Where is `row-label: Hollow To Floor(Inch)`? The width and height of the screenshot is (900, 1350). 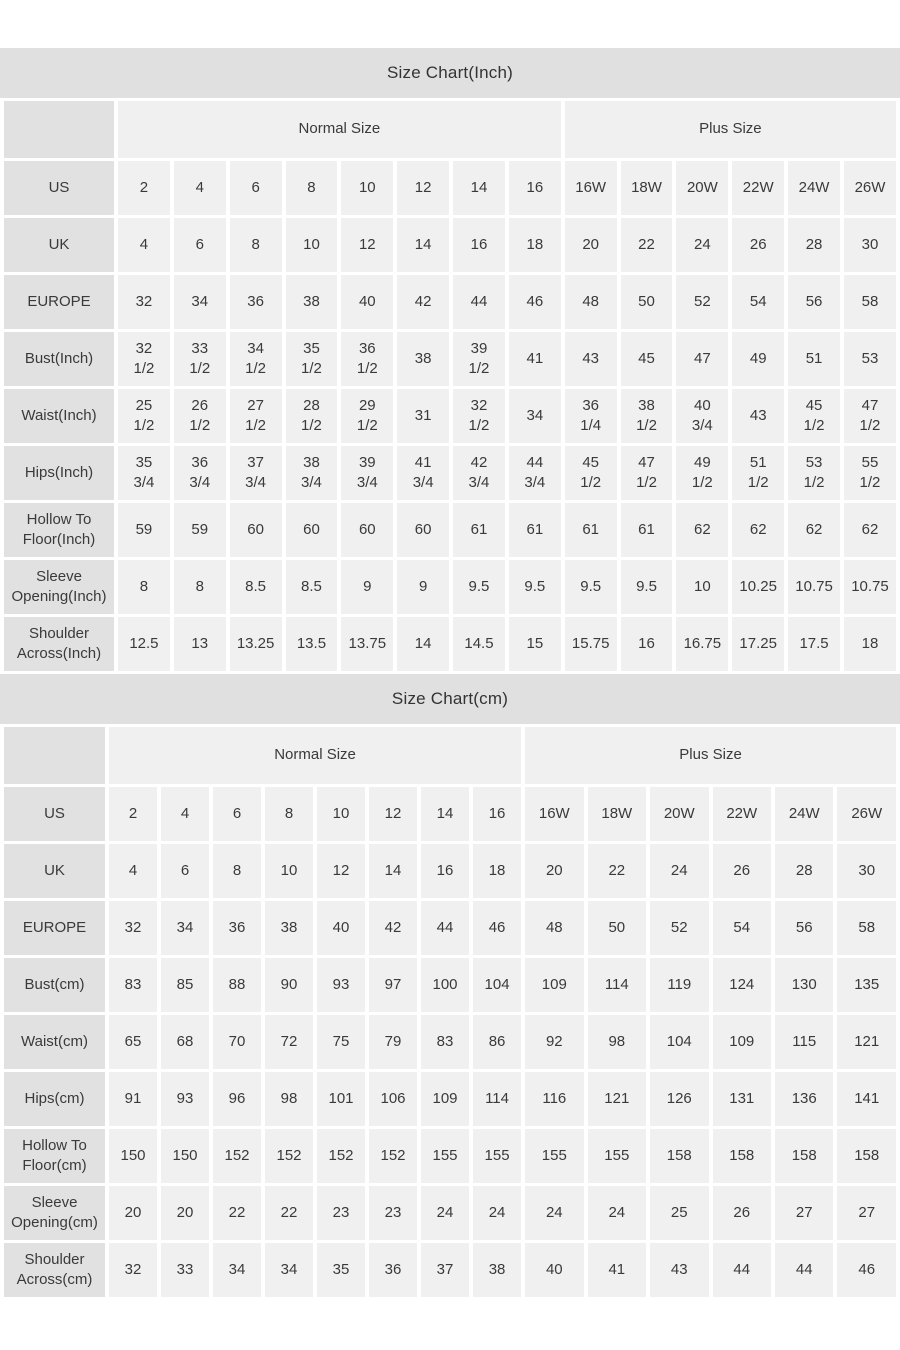 row-label: Hollow To Floor(Inch) is located at coordinates (59, 530).